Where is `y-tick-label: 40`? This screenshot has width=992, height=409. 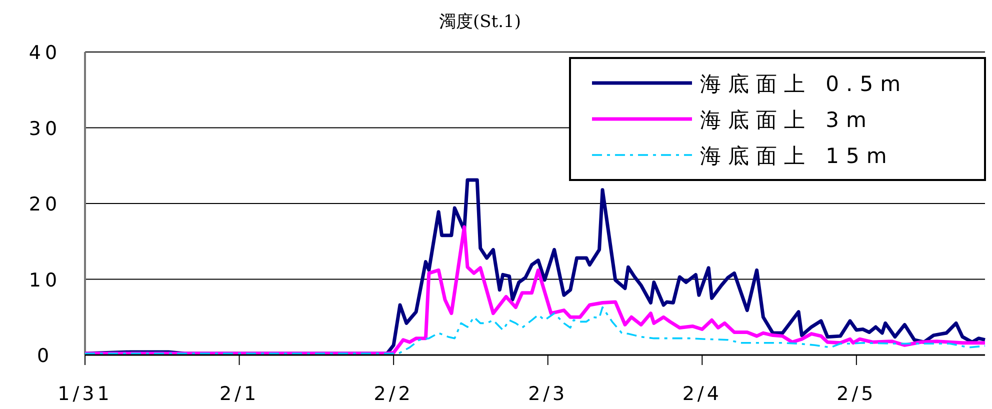
y-tick-label: 40 is located at coordinates (45, 53).